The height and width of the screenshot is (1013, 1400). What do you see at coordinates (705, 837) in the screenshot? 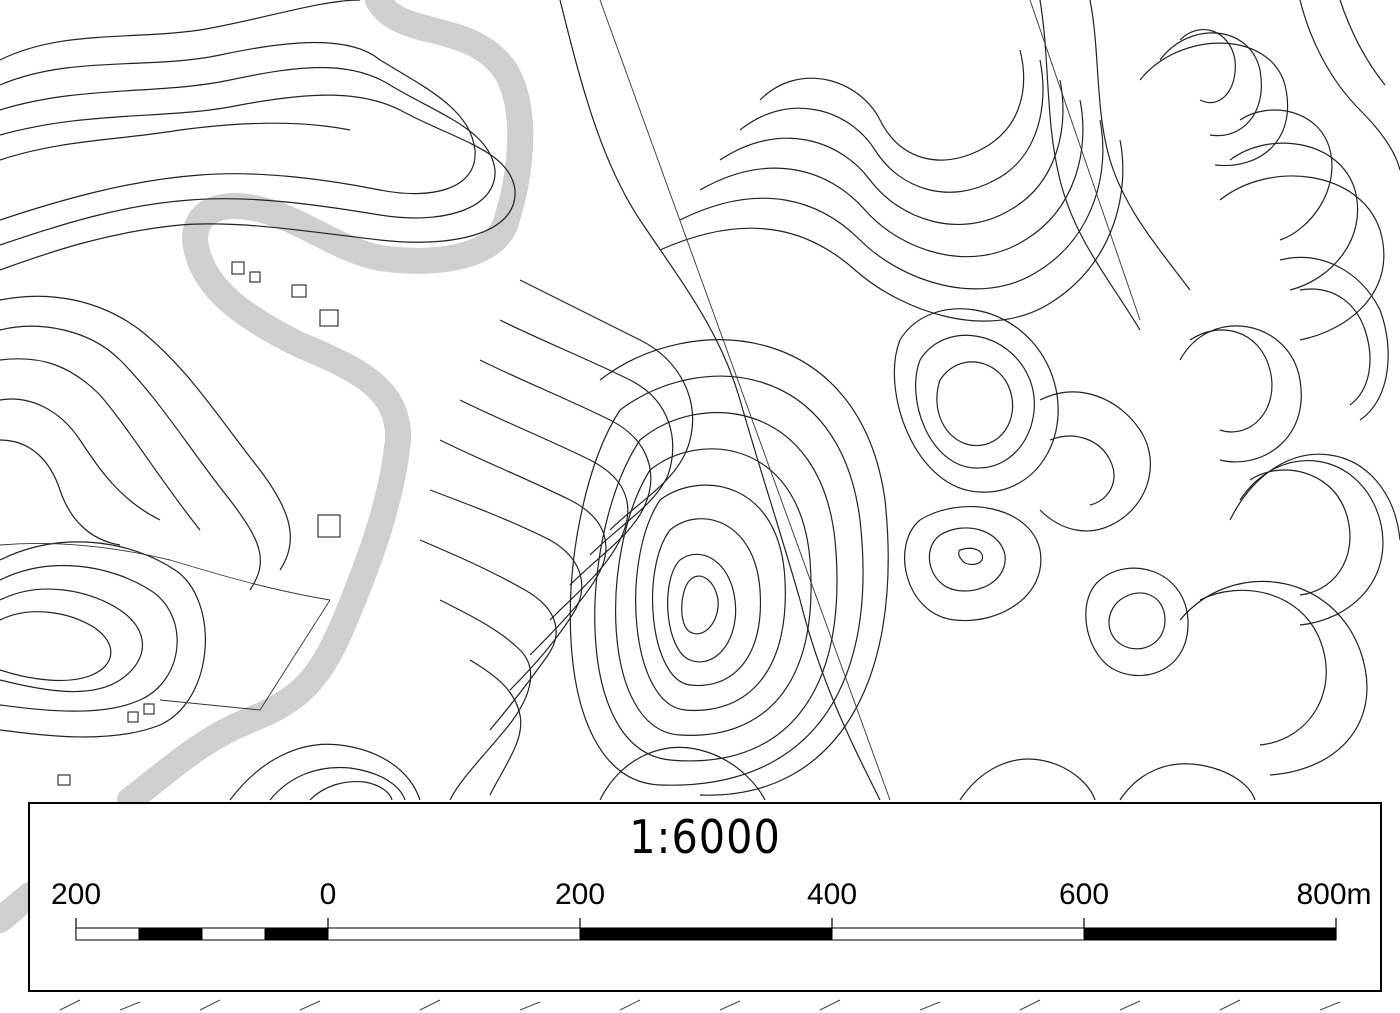
I see `scale-ratio: 1:6000` at bounding box center [705, 837].